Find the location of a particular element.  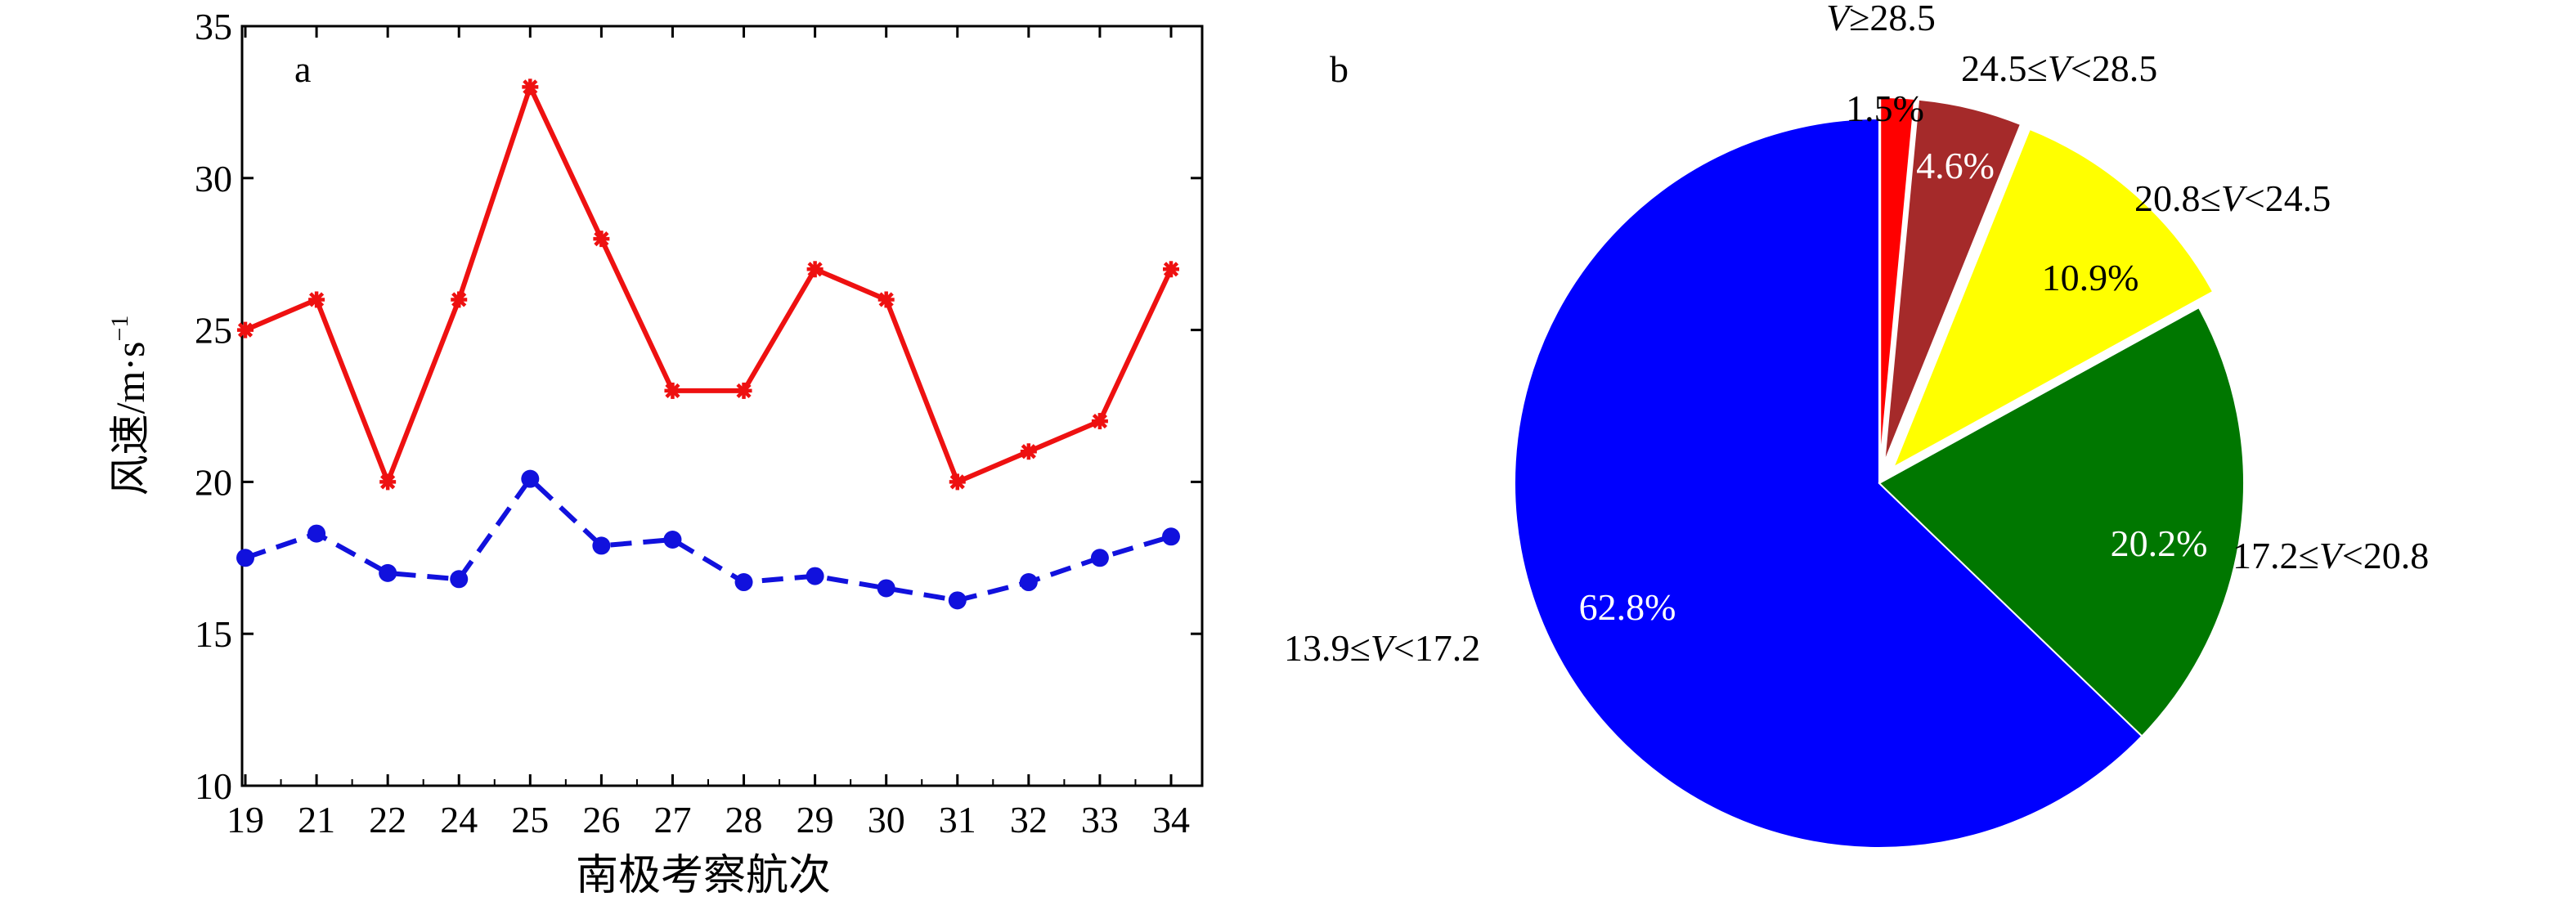

x-tick-label: 29 is located at coordinates (816, 819).